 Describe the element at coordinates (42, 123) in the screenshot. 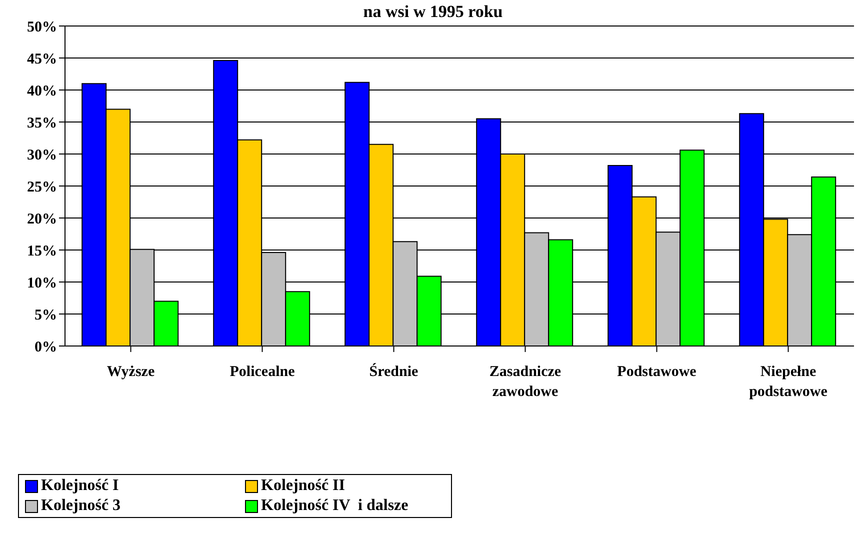

I see `y-tick-label: 35%` at that location.